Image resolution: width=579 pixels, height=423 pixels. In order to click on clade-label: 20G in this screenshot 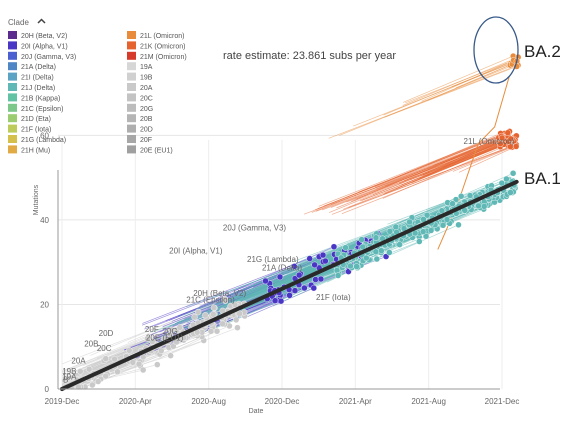, I will do `click(170, 331)`.